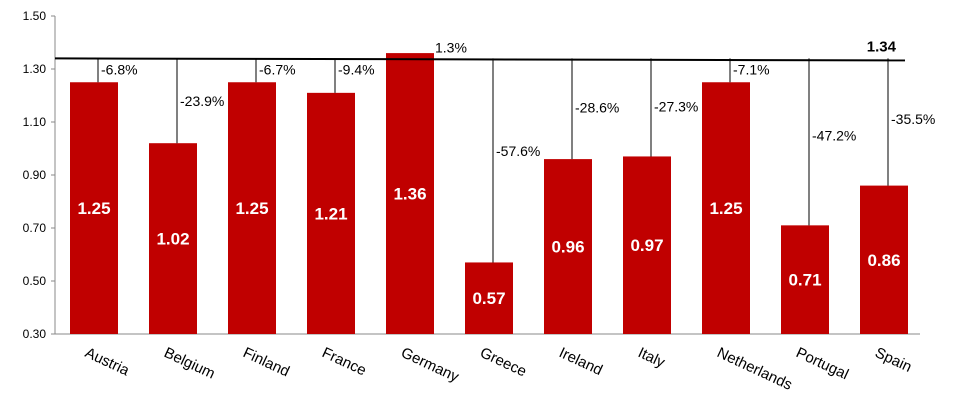  I want to click on bar-value-label: 0.86, so click(883, 260).